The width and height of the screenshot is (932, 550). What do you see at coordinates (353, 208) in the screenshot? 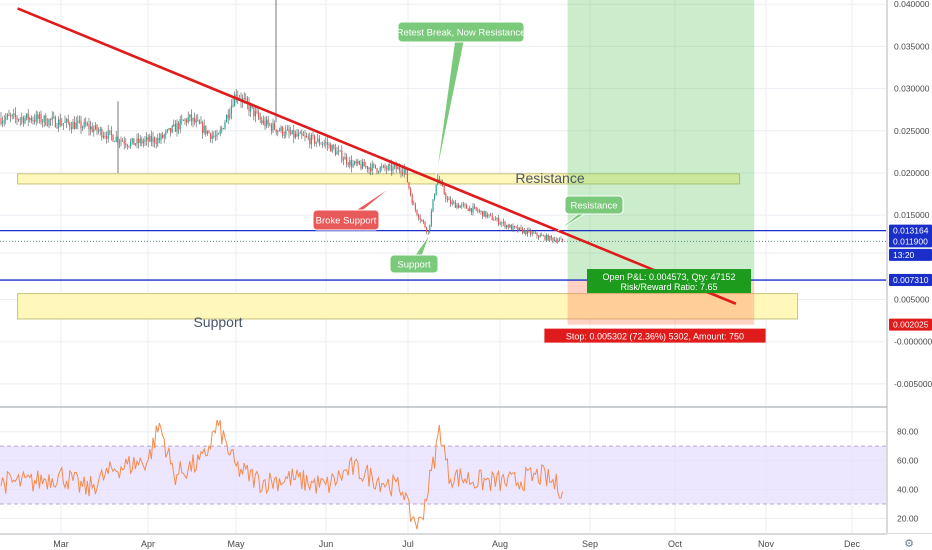
I see `callout-broke-support: Broke Support` at bounding box center [353, 208].